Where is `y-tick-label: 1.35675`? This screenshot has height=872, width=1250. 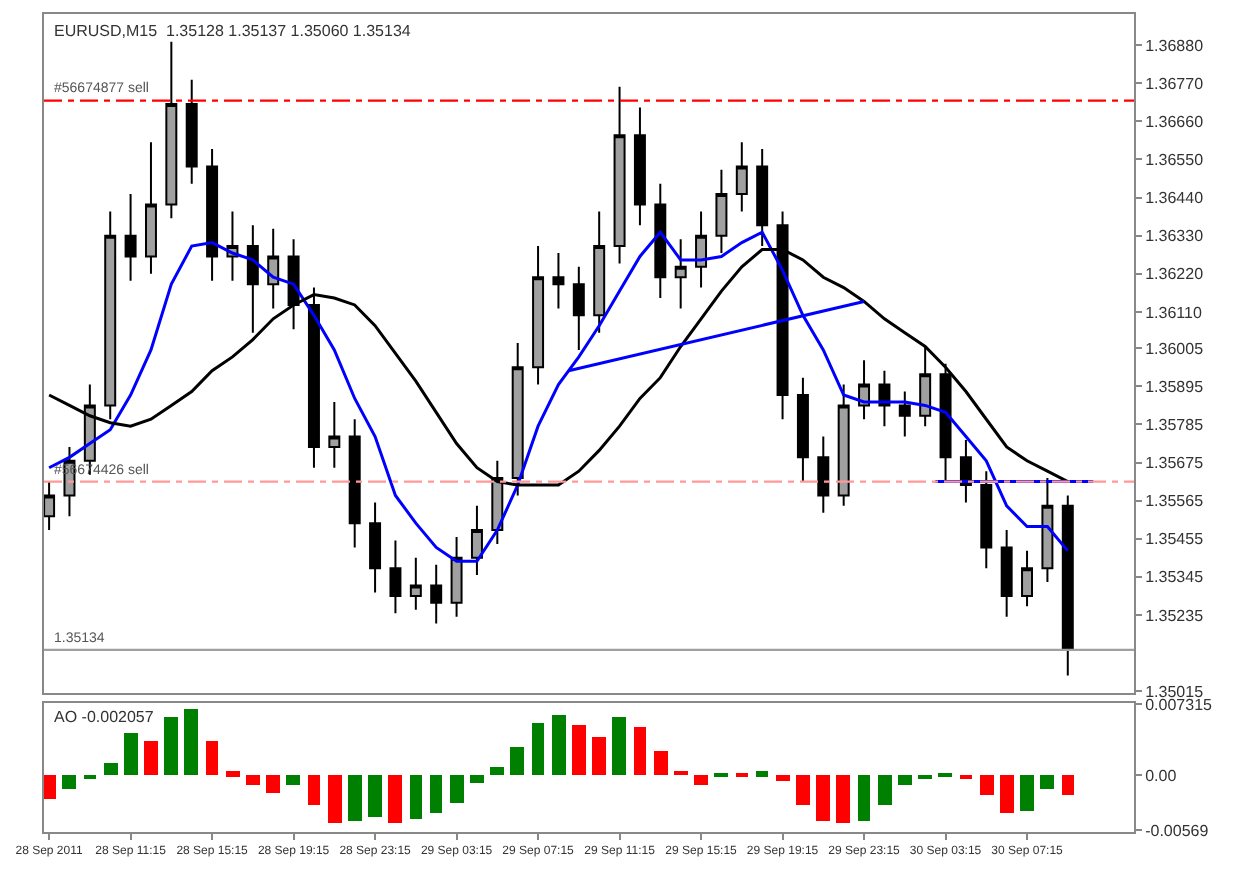 y-tick-label: 1.35675 is located at coordinates (1175, 463).